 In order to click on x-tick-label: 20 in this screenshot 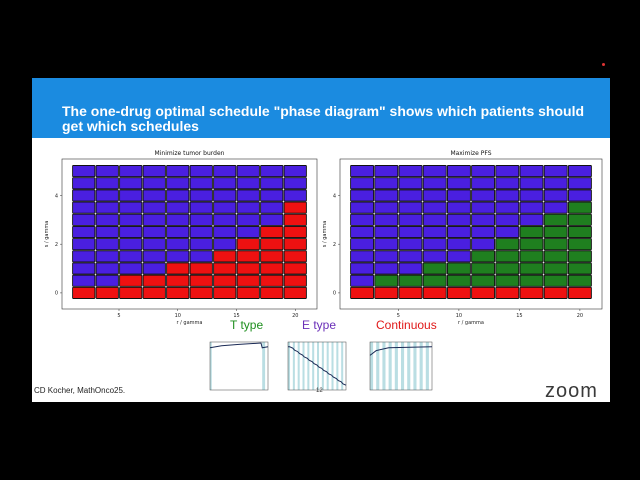, I will do `click(580, 316)`.